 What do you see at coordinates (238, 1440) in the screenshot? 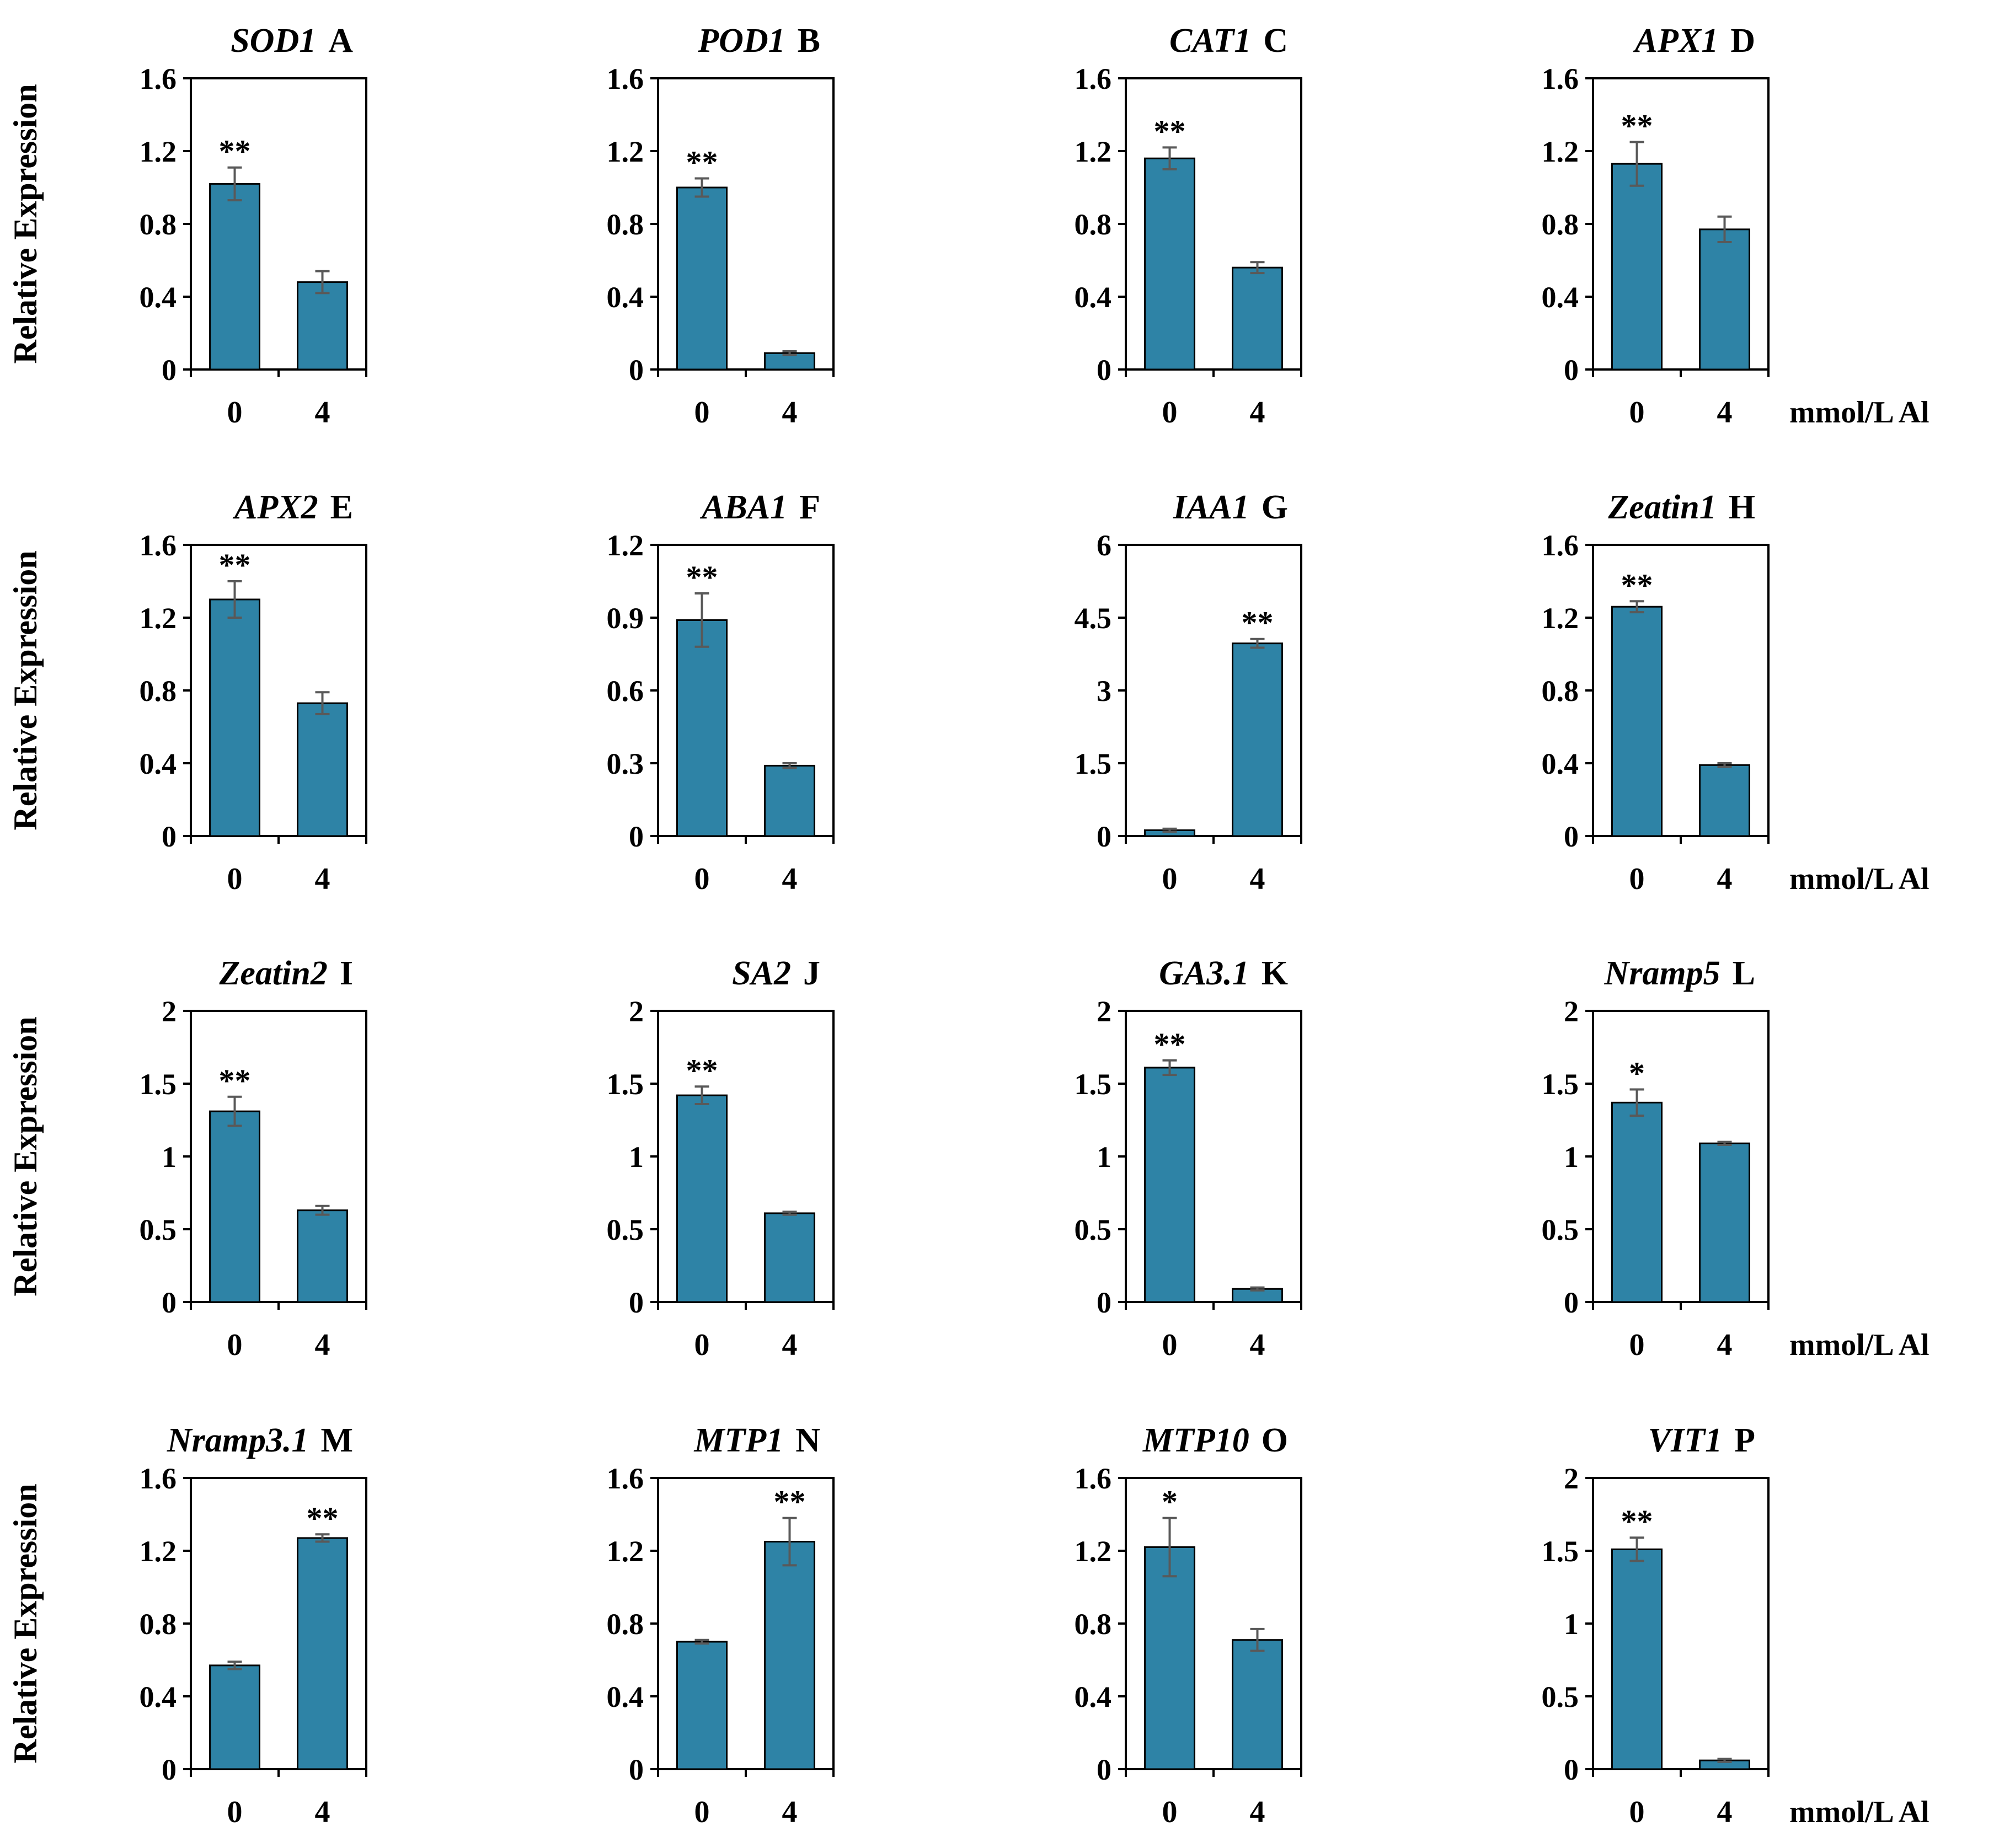
I see `gene-name: Nramp3.1` at bounding box center [238, 1440].